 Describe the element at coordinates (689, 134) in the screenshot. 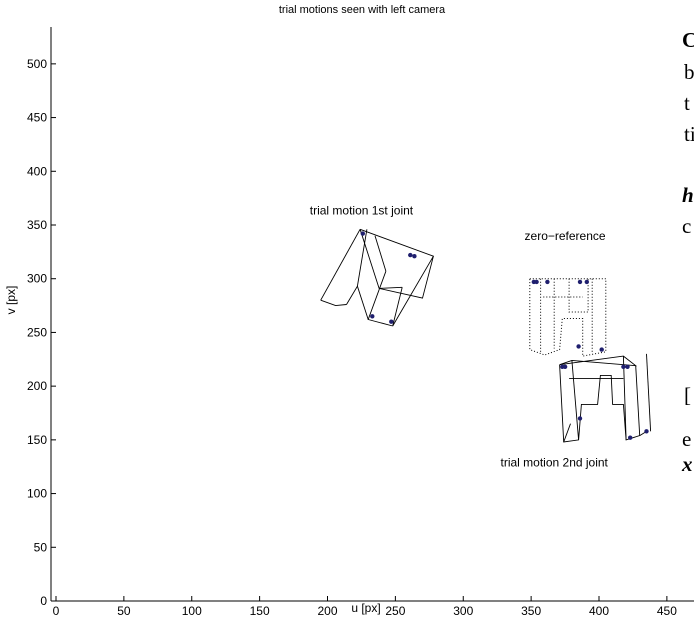

I see `page-fragment-line-3: ti` at that location.